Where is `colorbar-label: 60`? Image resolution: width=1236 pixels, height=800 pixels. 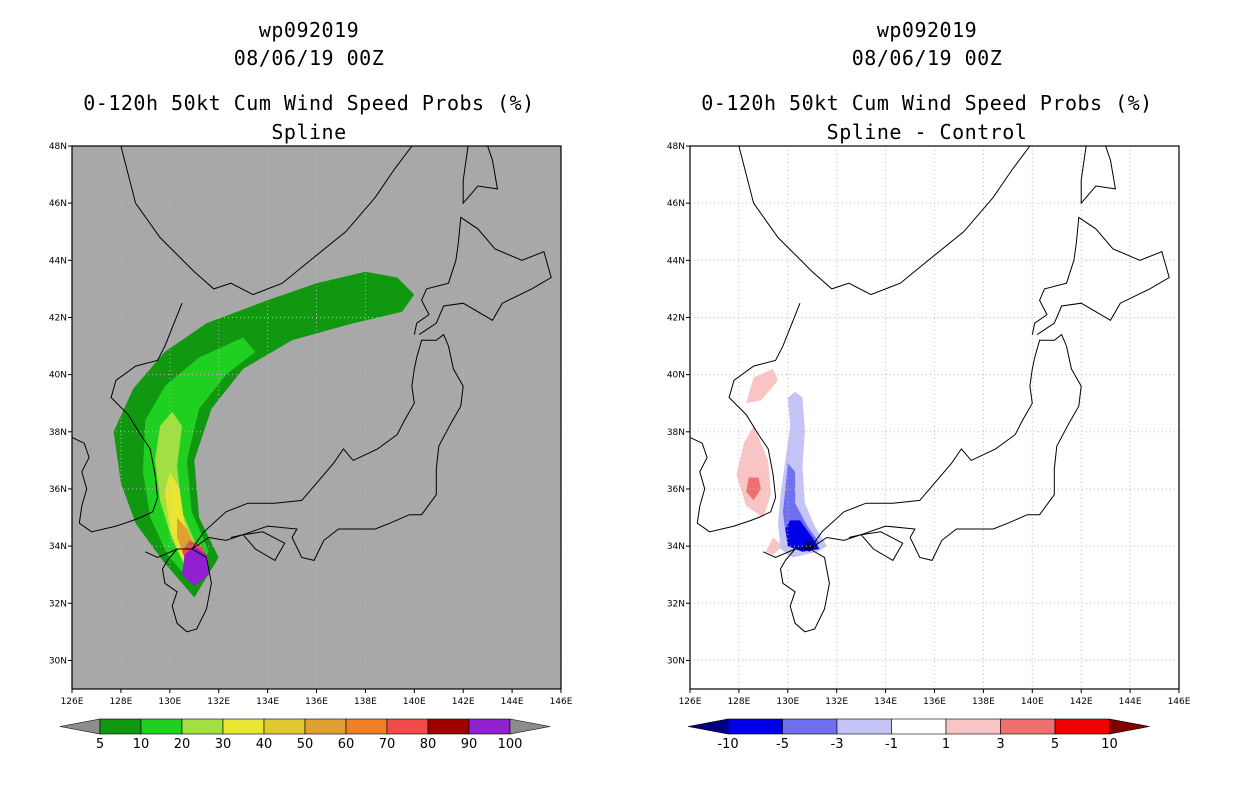
colorbar-label: 60 is located at coordinates (346, 744).